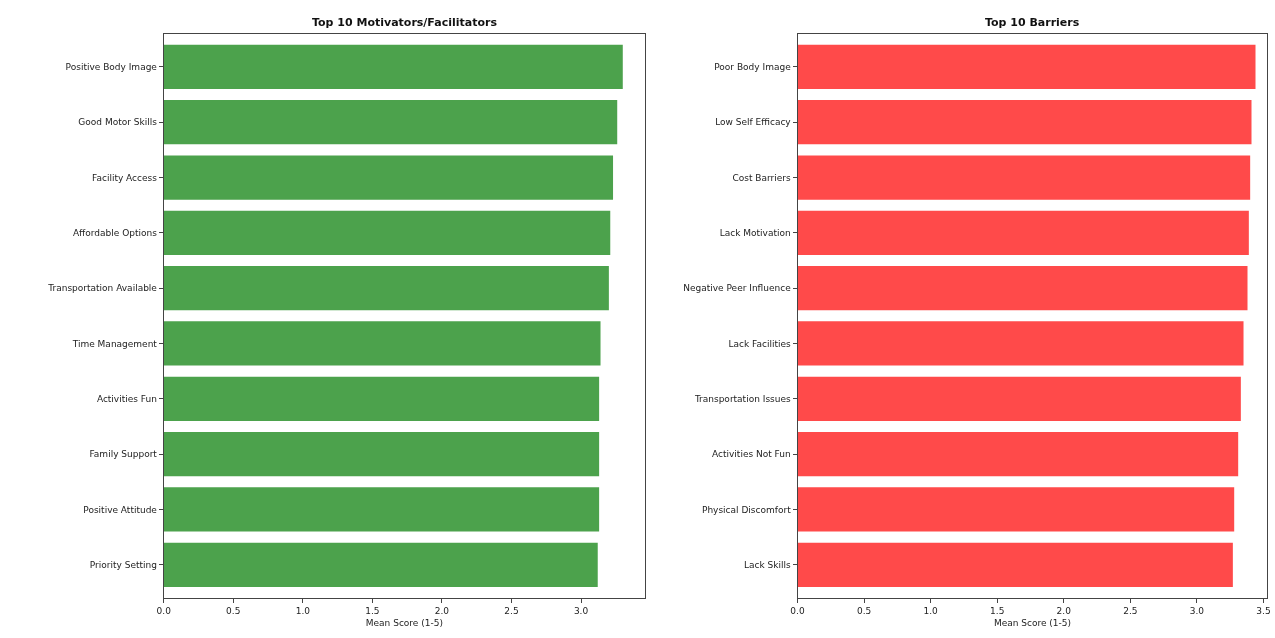  I want to click on y-tick-label: Time Management, so click(114, 343).